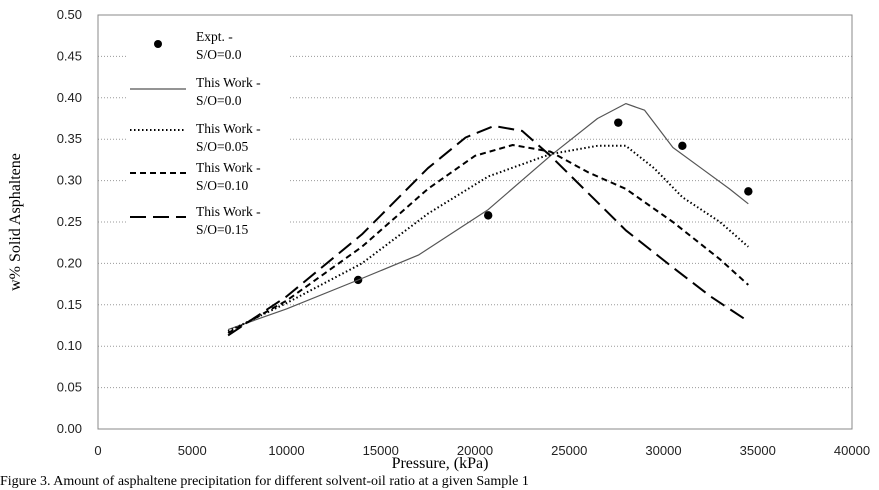 The width and height of the screenshot is (879, 490). I want to click on legend-label-series-3-line-1: This Work -, so click(228, 128).